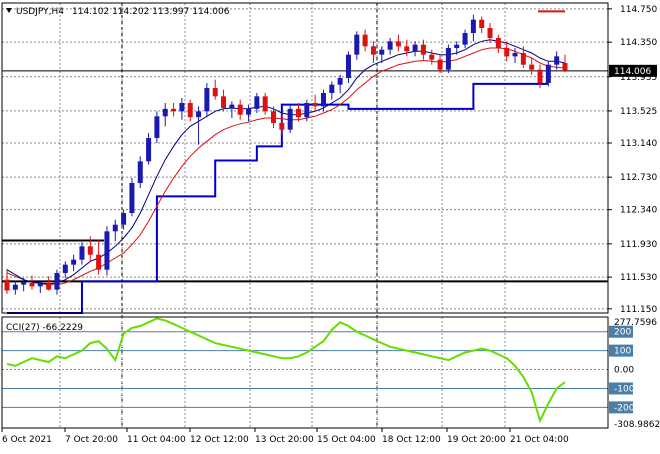 The image size is (660, 454). What do you see at coordinates (637, 425) in the screenshot?
I see `cci-tick-label: -308.9862` at bounding box center [637, 425].